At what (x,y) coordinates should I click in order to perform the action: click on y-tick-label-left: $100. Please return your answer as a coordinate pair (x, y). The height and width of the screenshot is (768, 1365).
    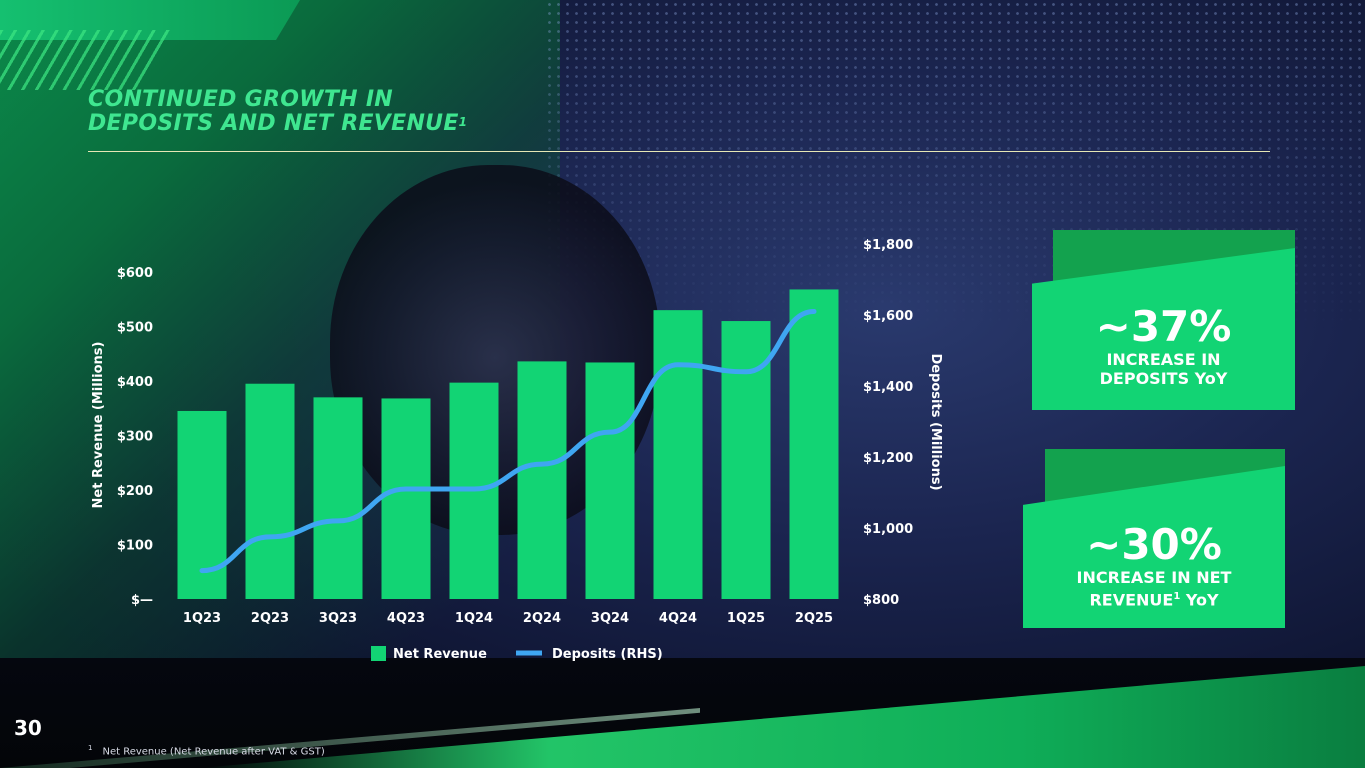
    Looking at the image, I should click on (135, 546).